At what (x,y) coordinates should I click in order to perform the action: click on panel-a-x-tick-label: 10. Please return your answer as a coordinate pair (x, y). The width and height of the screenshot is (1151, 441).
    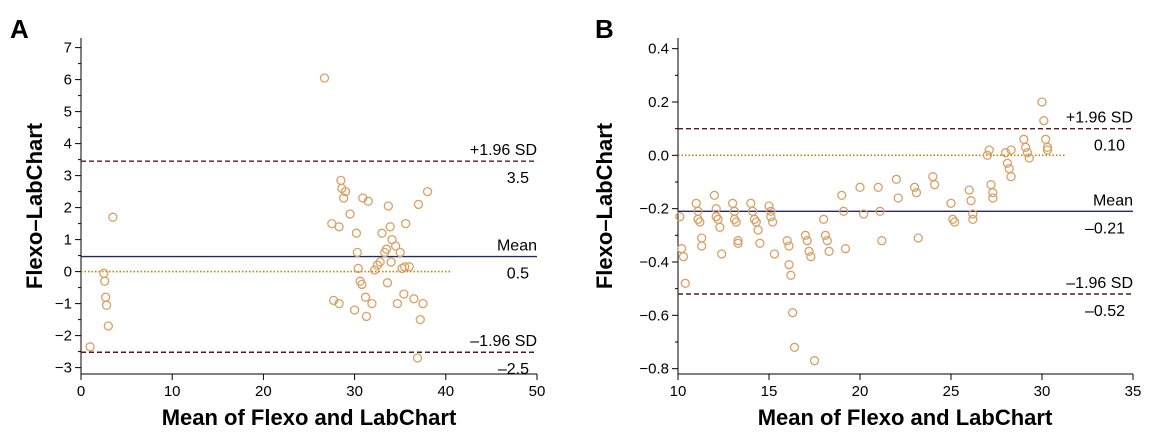
    Looking at the image, I should click on (172, 391).